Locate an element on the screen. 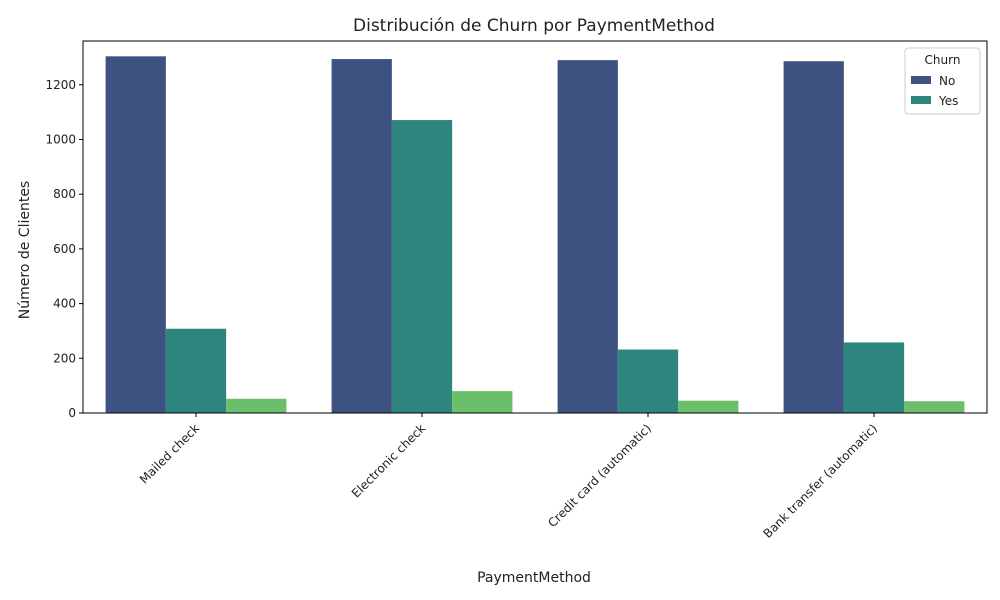  y-tick-label: 400 is located at coordinates (64, 304).